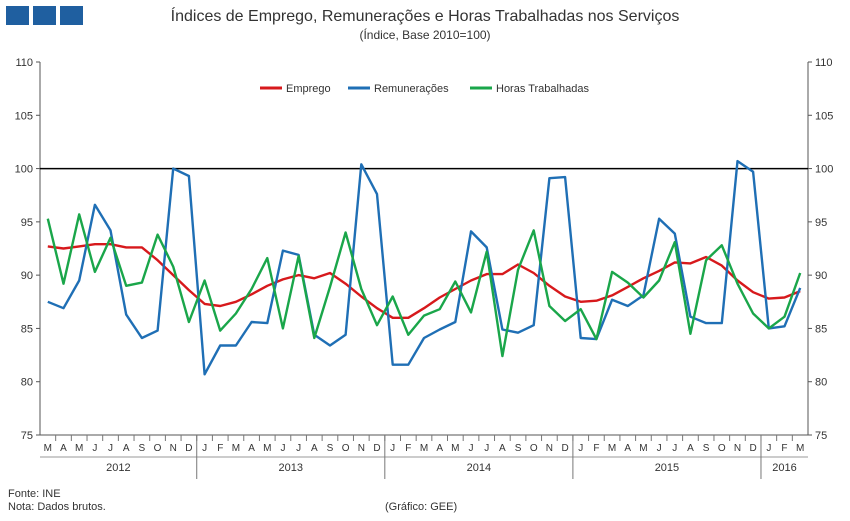  I want to click on y-tick-label-right: 75, so click(821, 436).